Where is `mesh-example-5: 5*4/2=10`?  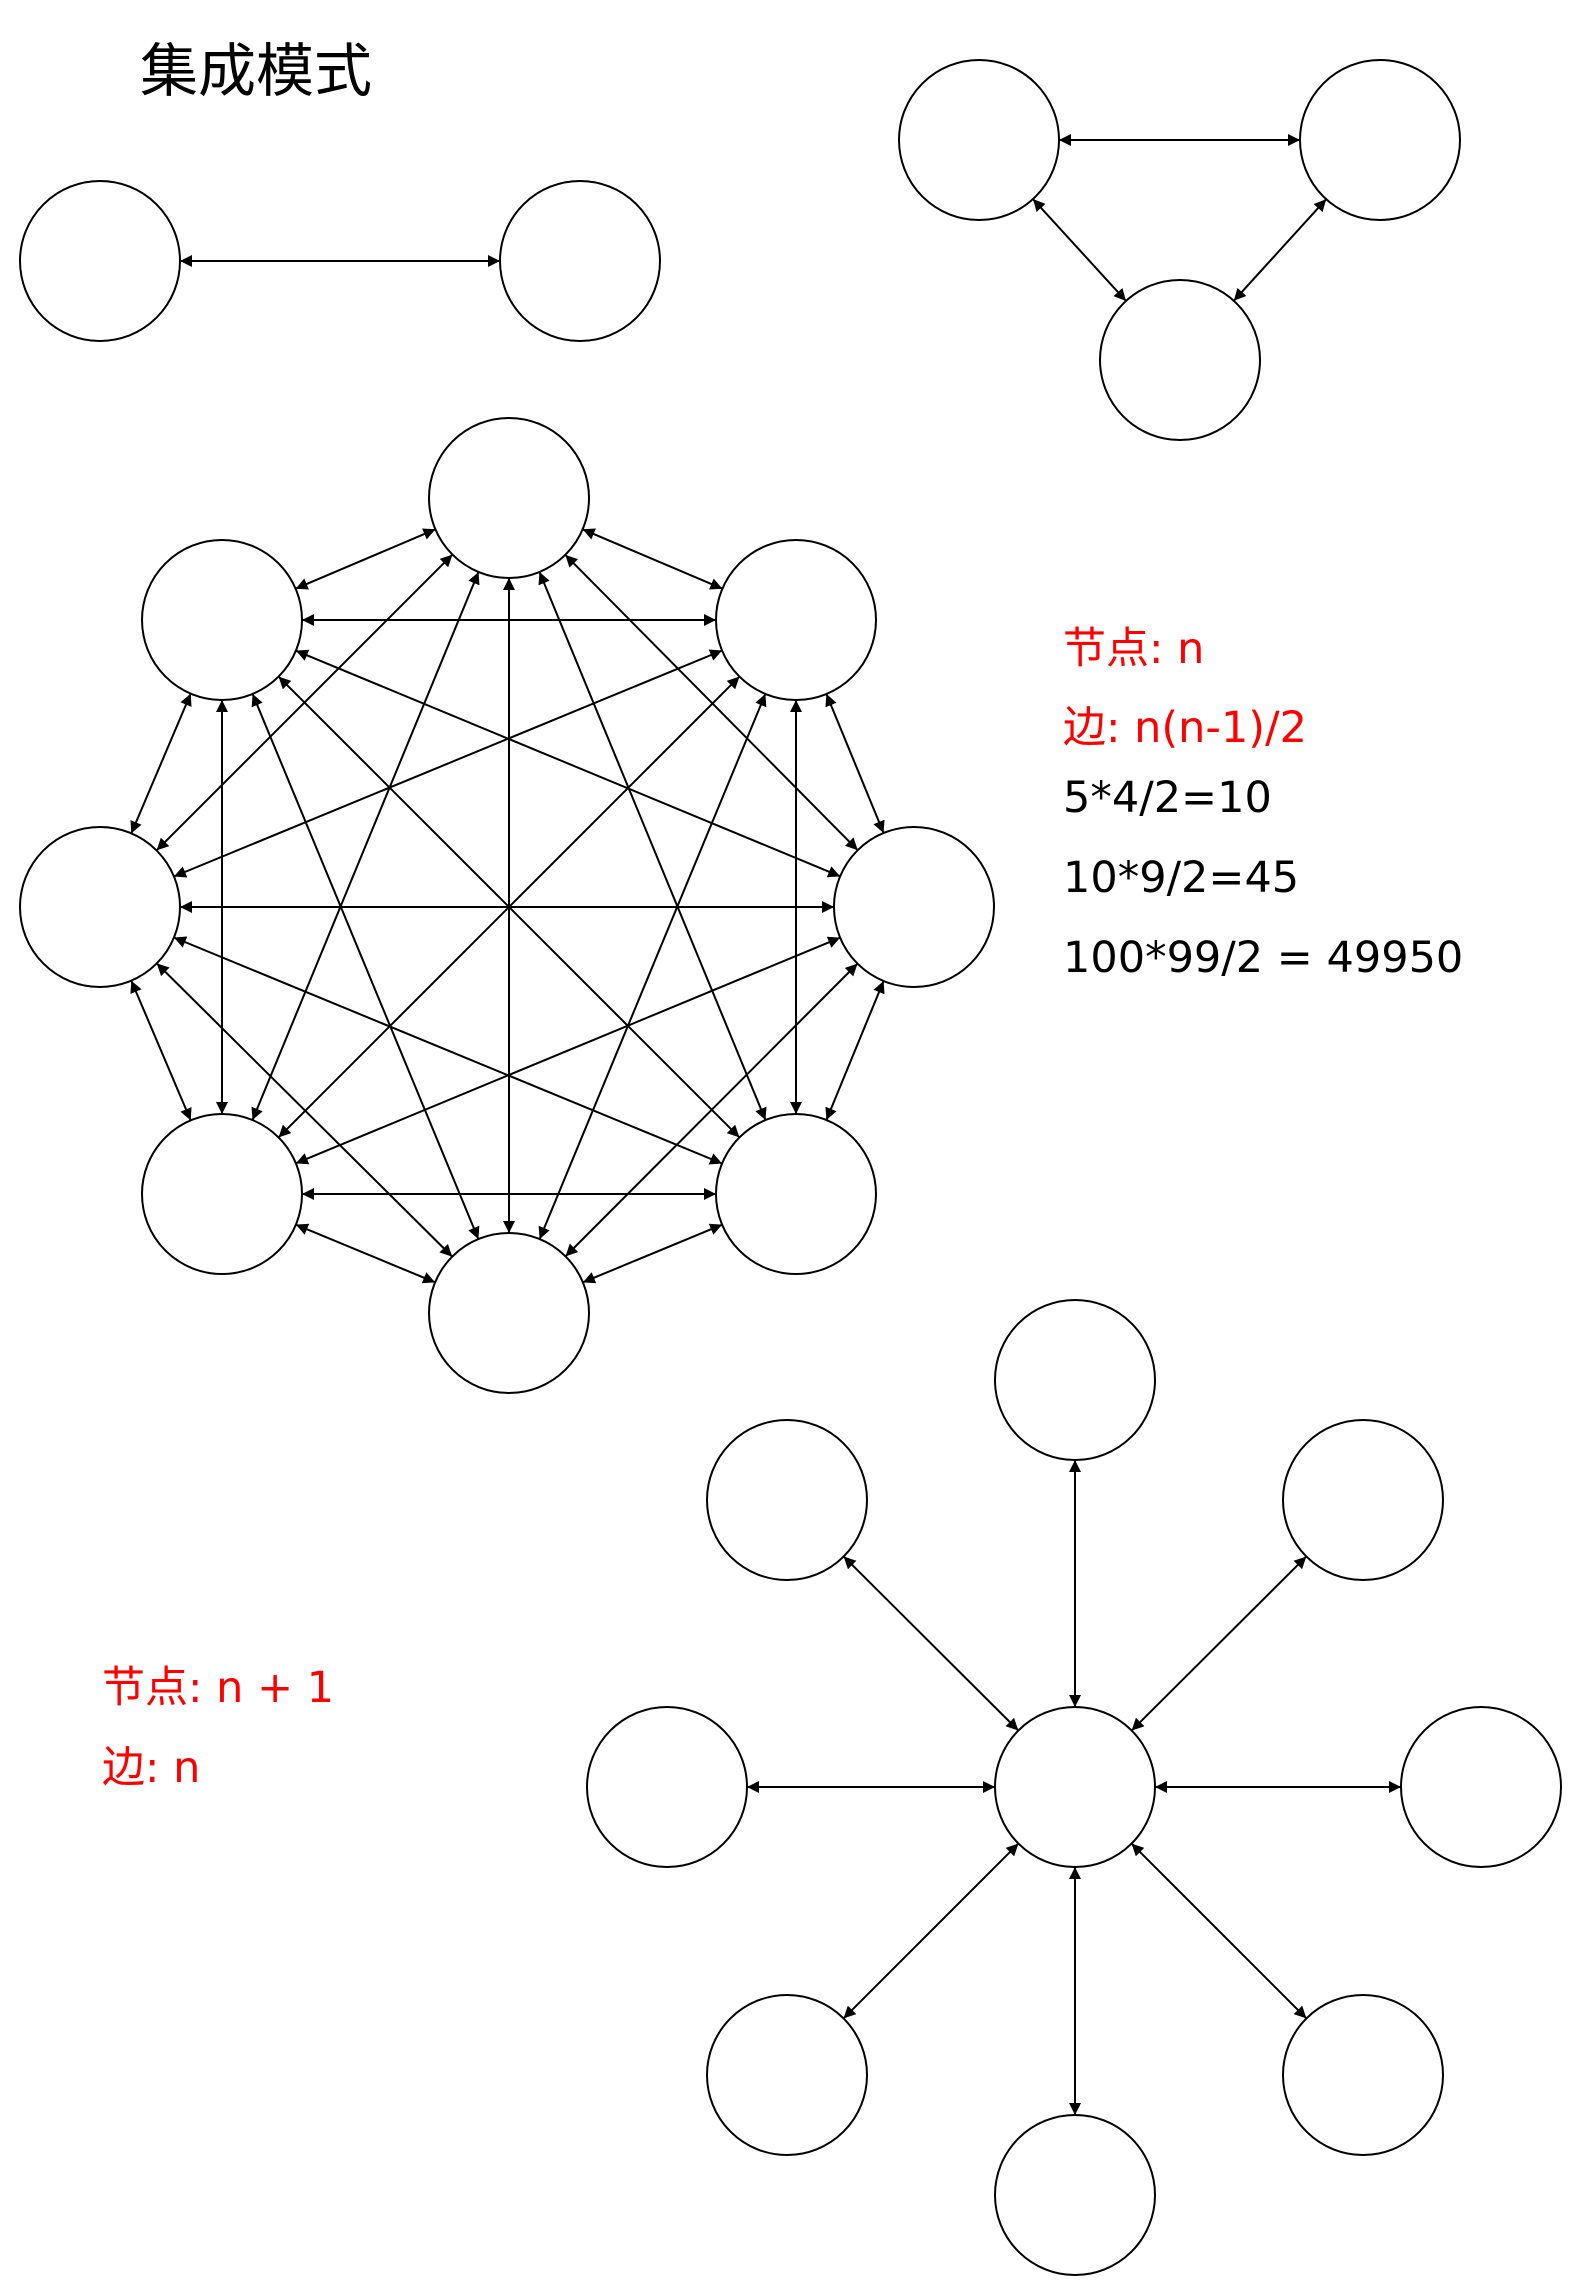
mesh-example-5: 5*4/2=10 is located at coordinates (1167, 798).